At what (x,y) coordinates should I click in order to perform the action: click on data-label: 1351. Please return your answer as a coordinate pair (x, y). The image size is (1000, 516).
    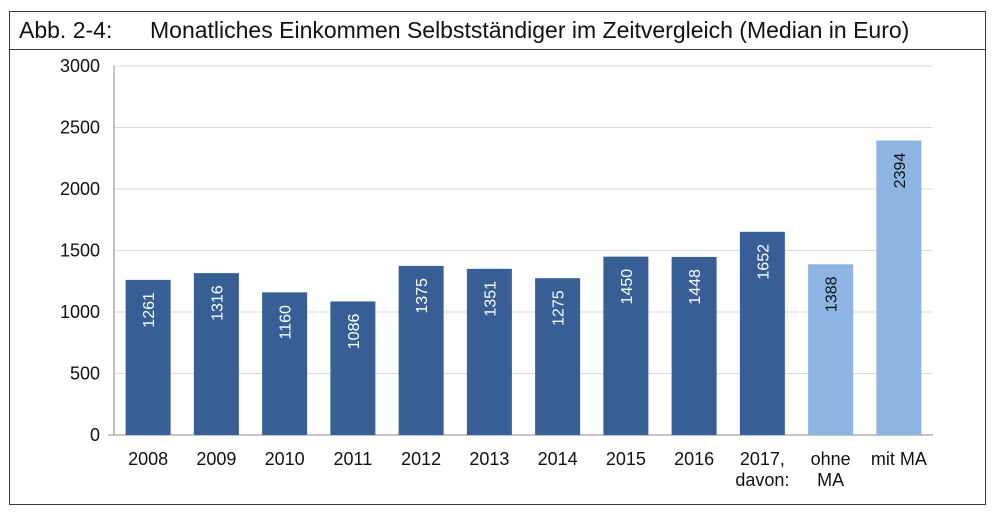
    Looking at the image, I should click on (490, 299).